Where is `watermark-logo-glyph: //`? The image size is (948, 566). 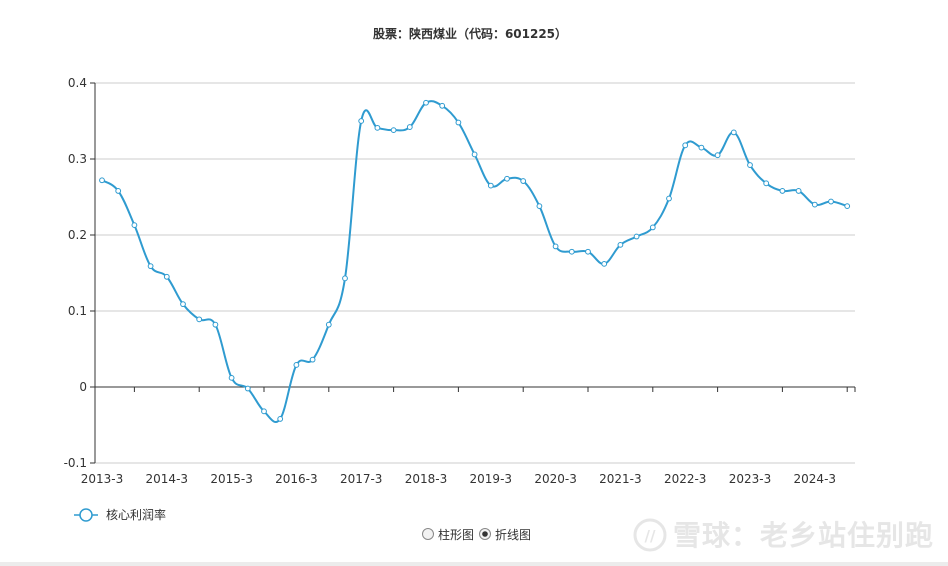 watermark-logo-glyph: // is located at coordinates (650, 536).